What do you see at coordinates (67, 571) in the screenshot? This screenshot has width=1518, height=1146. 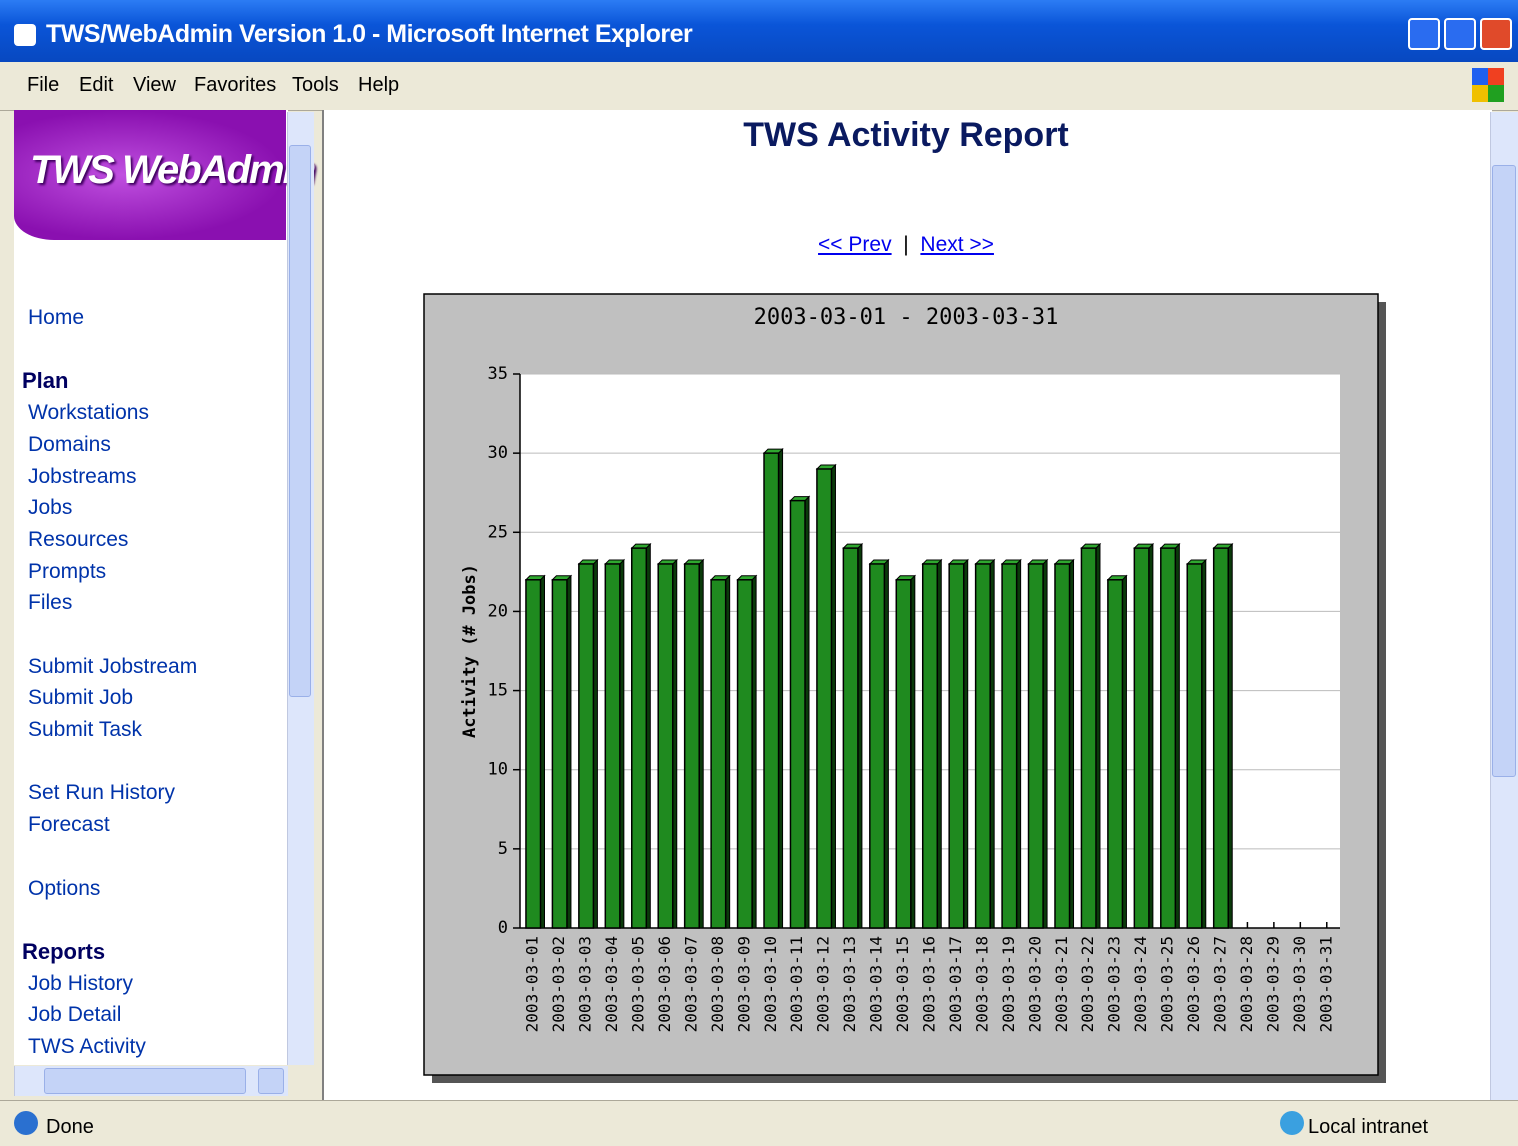 I see `nav-link: Prompts` at bounding box center [67, 571].